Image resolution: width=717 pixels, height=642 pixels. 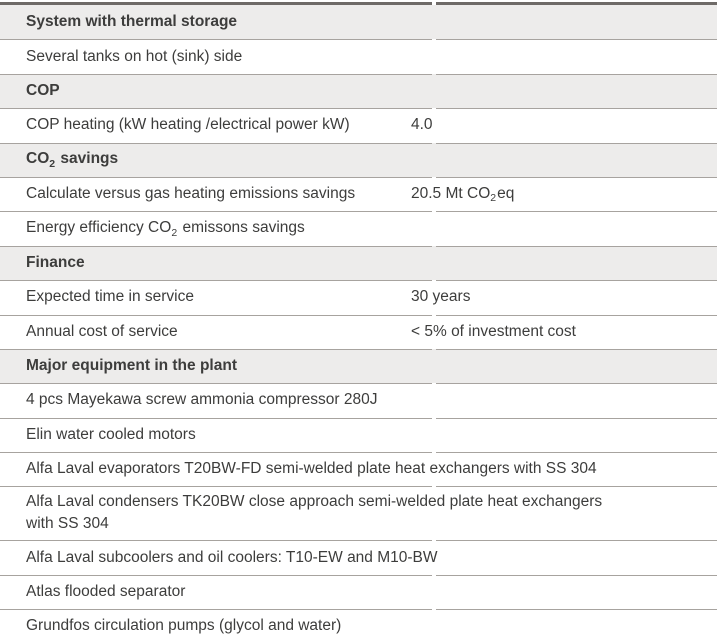 I want to click on table-row: Several tanks on hot (sink) side, so click(x=358, y=56).